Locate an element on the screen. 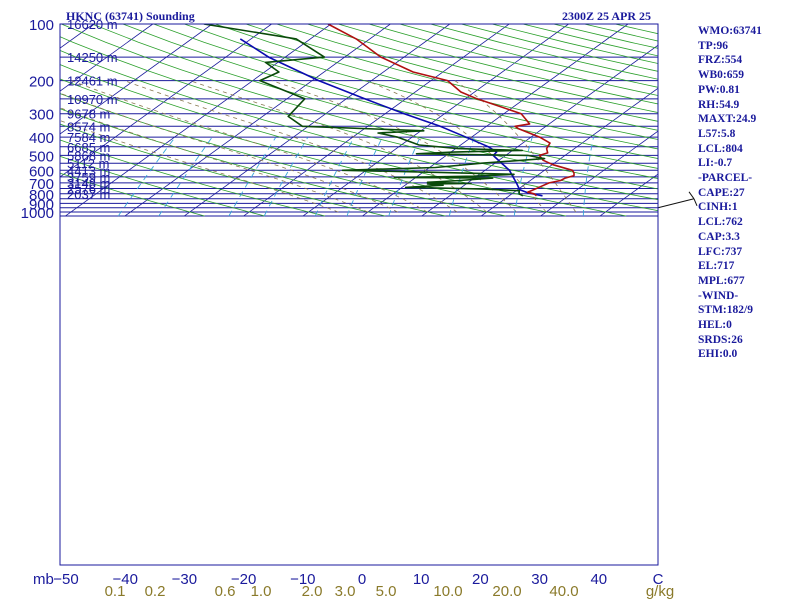  index-item: MAXT:24.9 is located at coordinates (727, 119).